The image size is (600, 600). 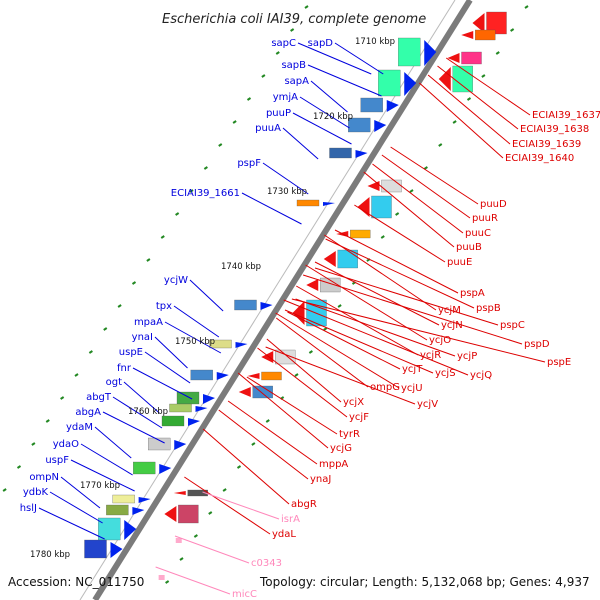 I want to click on gene-label-ycjr: ycjR, so click(x=430, y=355).